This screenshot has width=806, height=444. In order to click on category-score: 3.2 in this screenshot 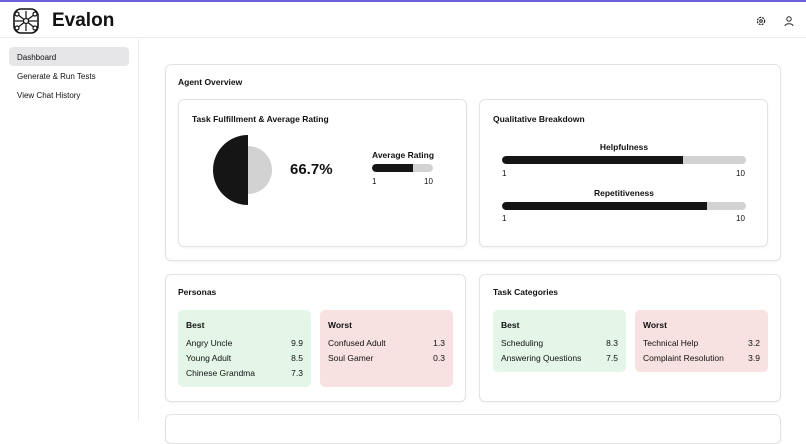, I will do `click(754, 343)`.